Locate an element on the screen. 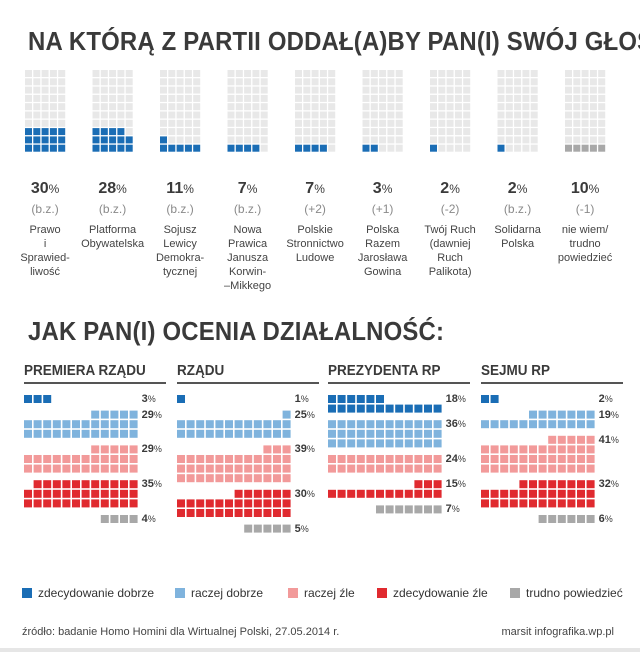 The image size is (640, 654). rating-category-underline is located at coordinates (248, 383).